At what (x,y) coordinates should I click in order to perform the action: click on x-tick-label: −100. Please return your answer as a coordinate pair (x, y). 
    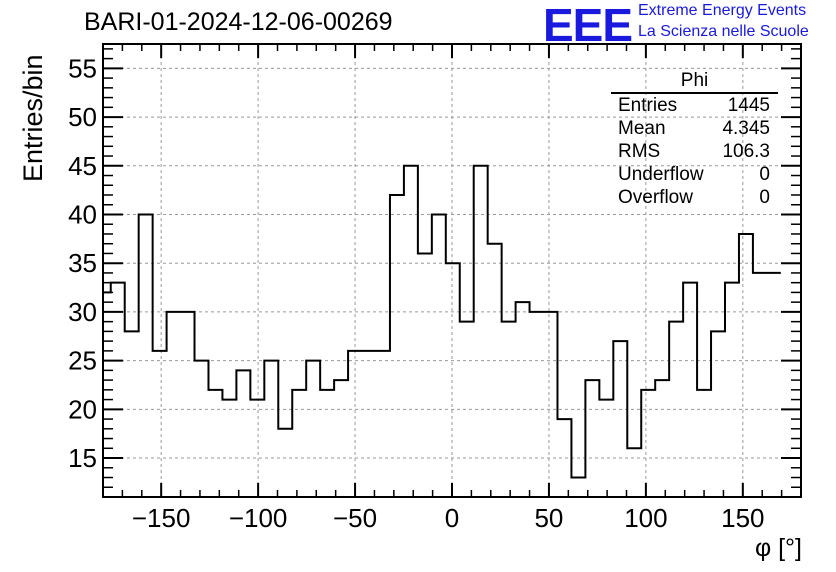
    Looking at the image, I should click on (258, 518).